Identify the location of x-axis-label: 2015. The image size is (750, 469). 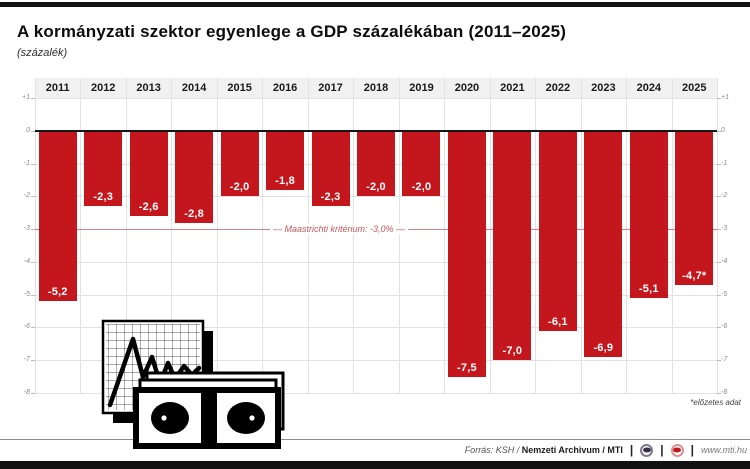
(239, 88).